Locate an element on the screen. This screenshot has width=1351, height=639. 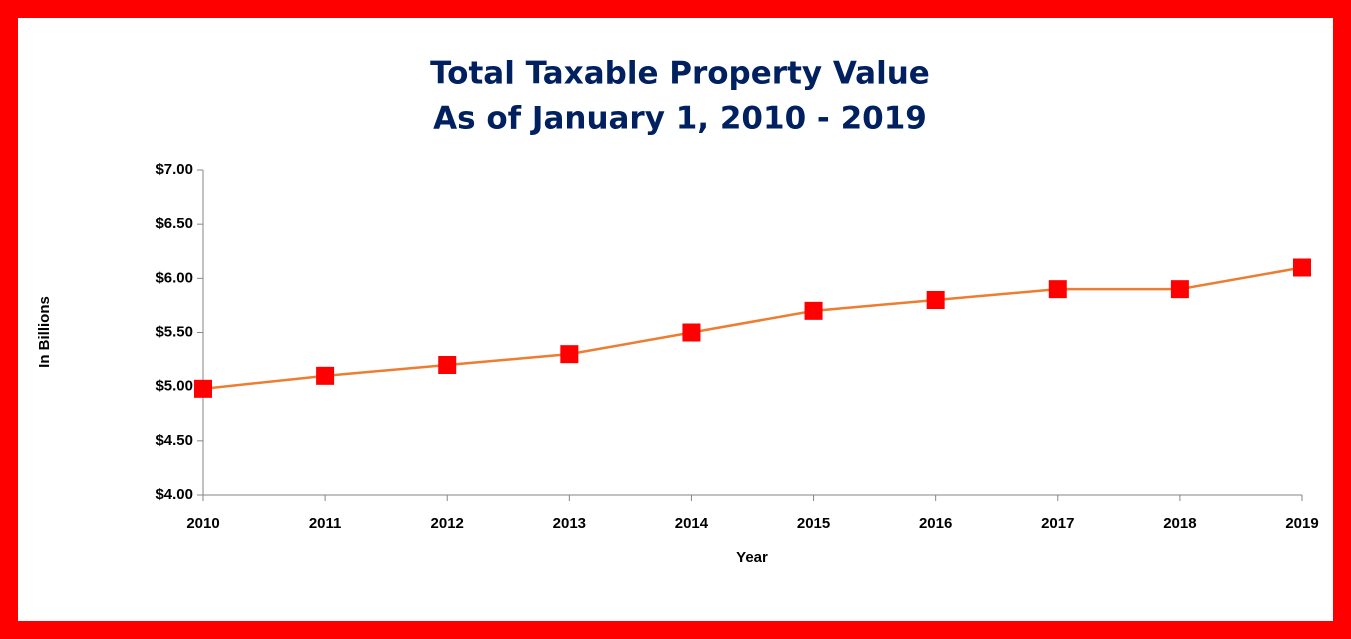
x-tick-label: 2015 is located at coordinates (813, 523).